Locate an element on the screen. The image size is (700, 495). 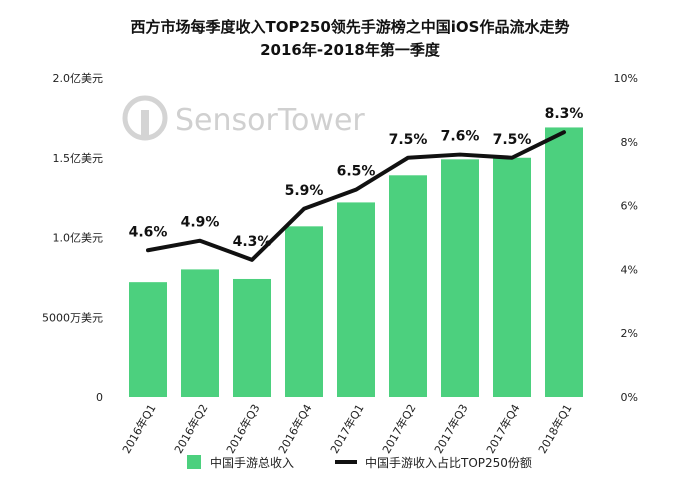
line-data-label: 4.9% is located at coordinates (200, 223).